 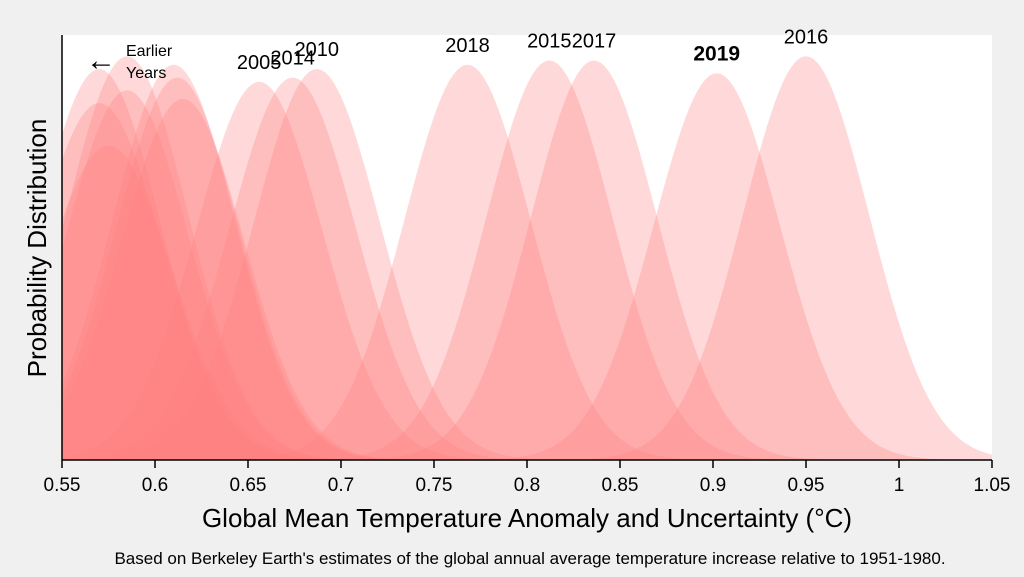 What do you see at coordinates (37, 248) in the screenshot?
I see `y-axis-title: Probability Distribution` at bounding box center [37, 248].